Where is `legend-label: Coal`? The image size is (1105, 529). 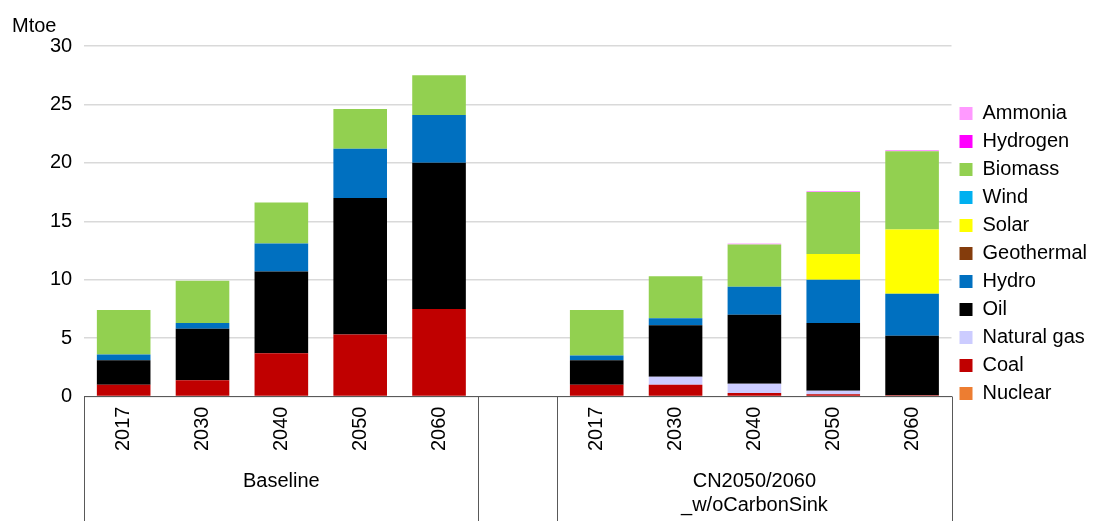 legend-label: Coal is located at coordinates (1003, 364).